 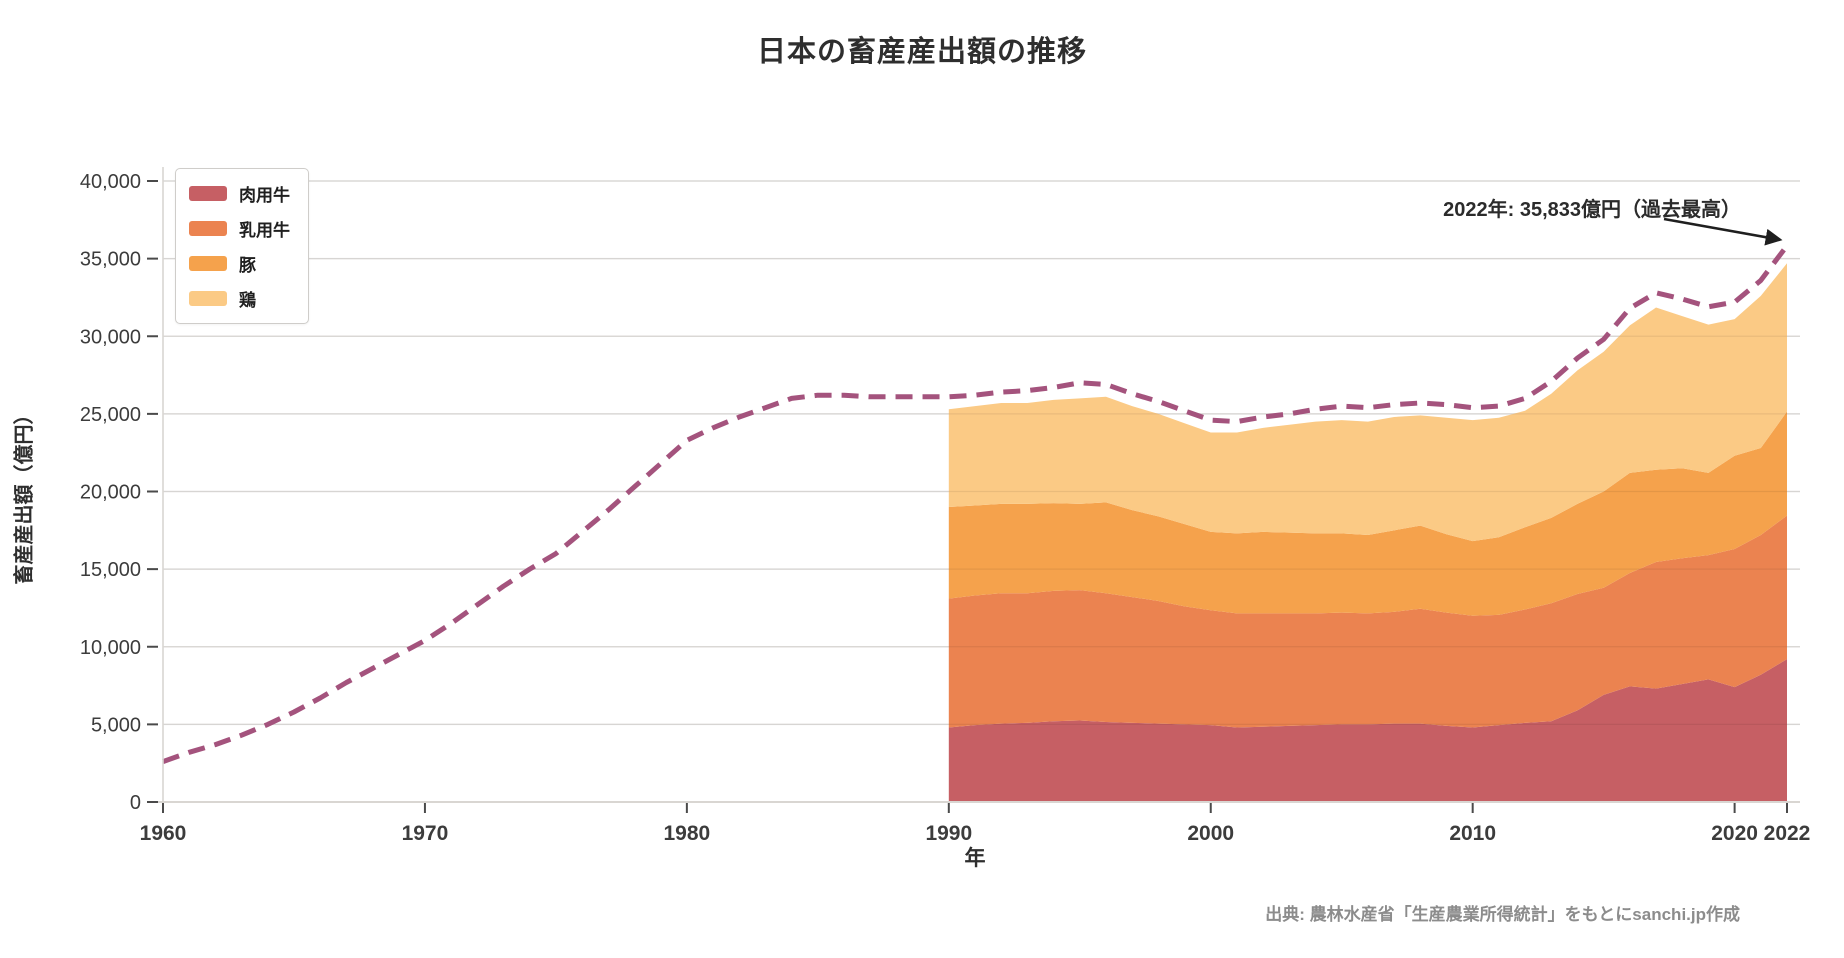 I want to click on x-tick-label: 2000, so click(x=1210, y=833).